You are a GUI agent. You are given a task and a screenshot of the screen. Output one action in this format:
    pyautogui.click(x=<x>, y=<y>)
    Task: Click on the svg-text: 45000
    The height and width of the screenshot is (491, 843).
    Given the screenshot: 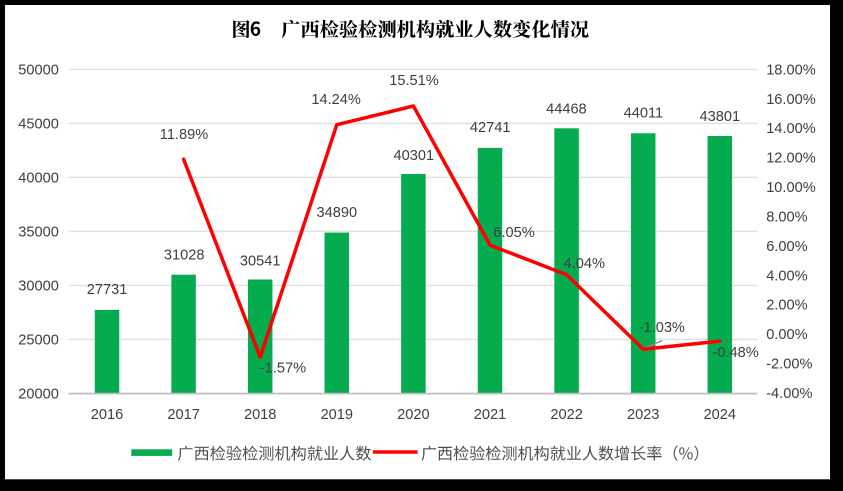 What is the action you would take?
    pyautogui.click(x=38, y=124)
    